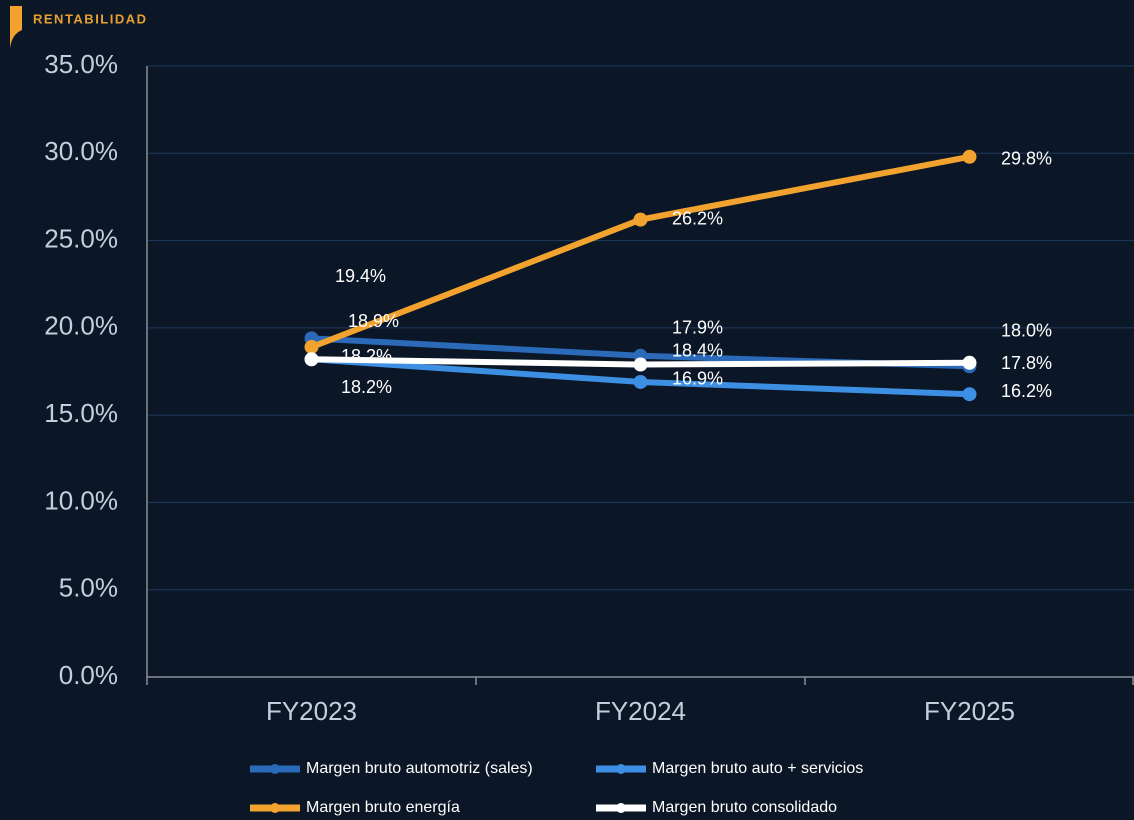  What do you see at coordinates (88, 675) in the screenshot?
I see `y-tick-label: 0.0%` at bounding box center [88, 675].